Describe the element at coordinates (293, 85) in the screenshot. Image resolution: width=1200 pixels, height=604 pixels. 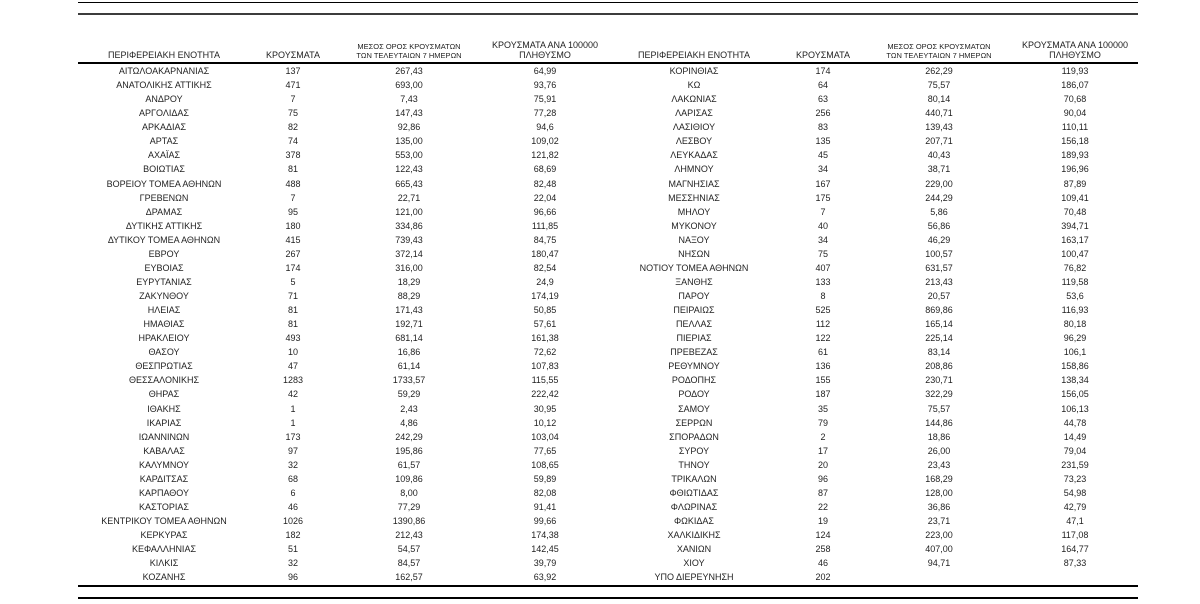
I see `cases-cell: 471` at that location.